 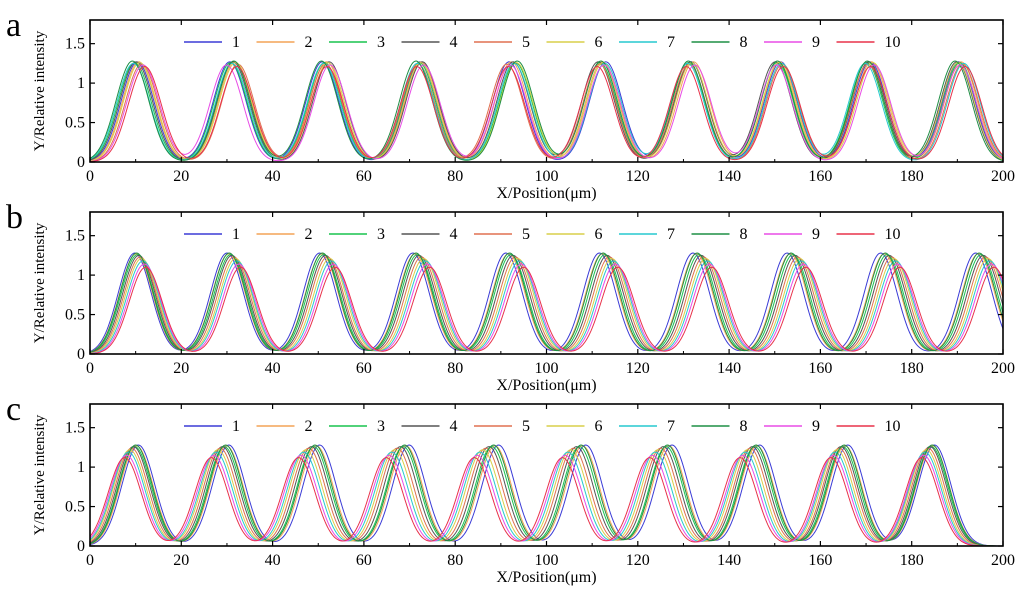 What do you see at coordinates (719, 42) in the screenshot?
I see `legend-item: 8` at bounding box center [719, 42].